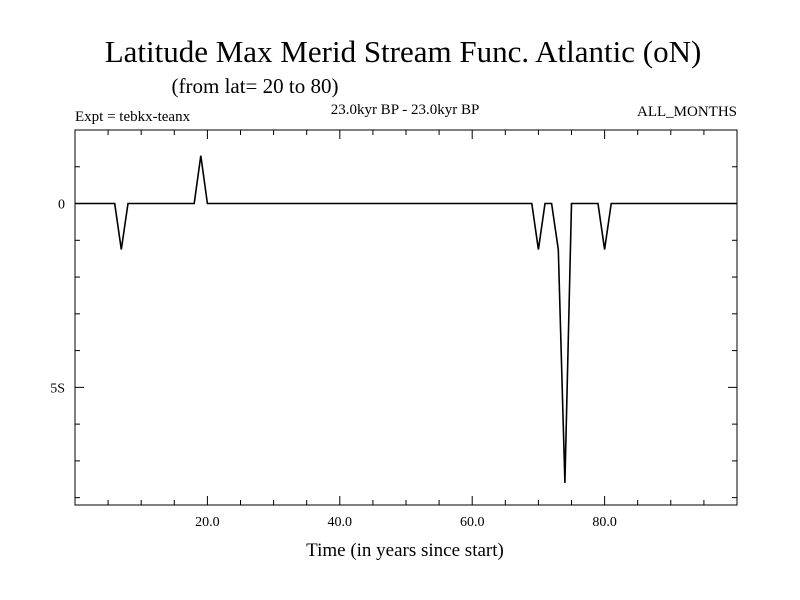 This screenshot has width=800, height=600. What do you see at coordinates (687, 112) in the screenshot?
I see `right-annotation: ALL_MONTHS` at bounding box center [687, 112].